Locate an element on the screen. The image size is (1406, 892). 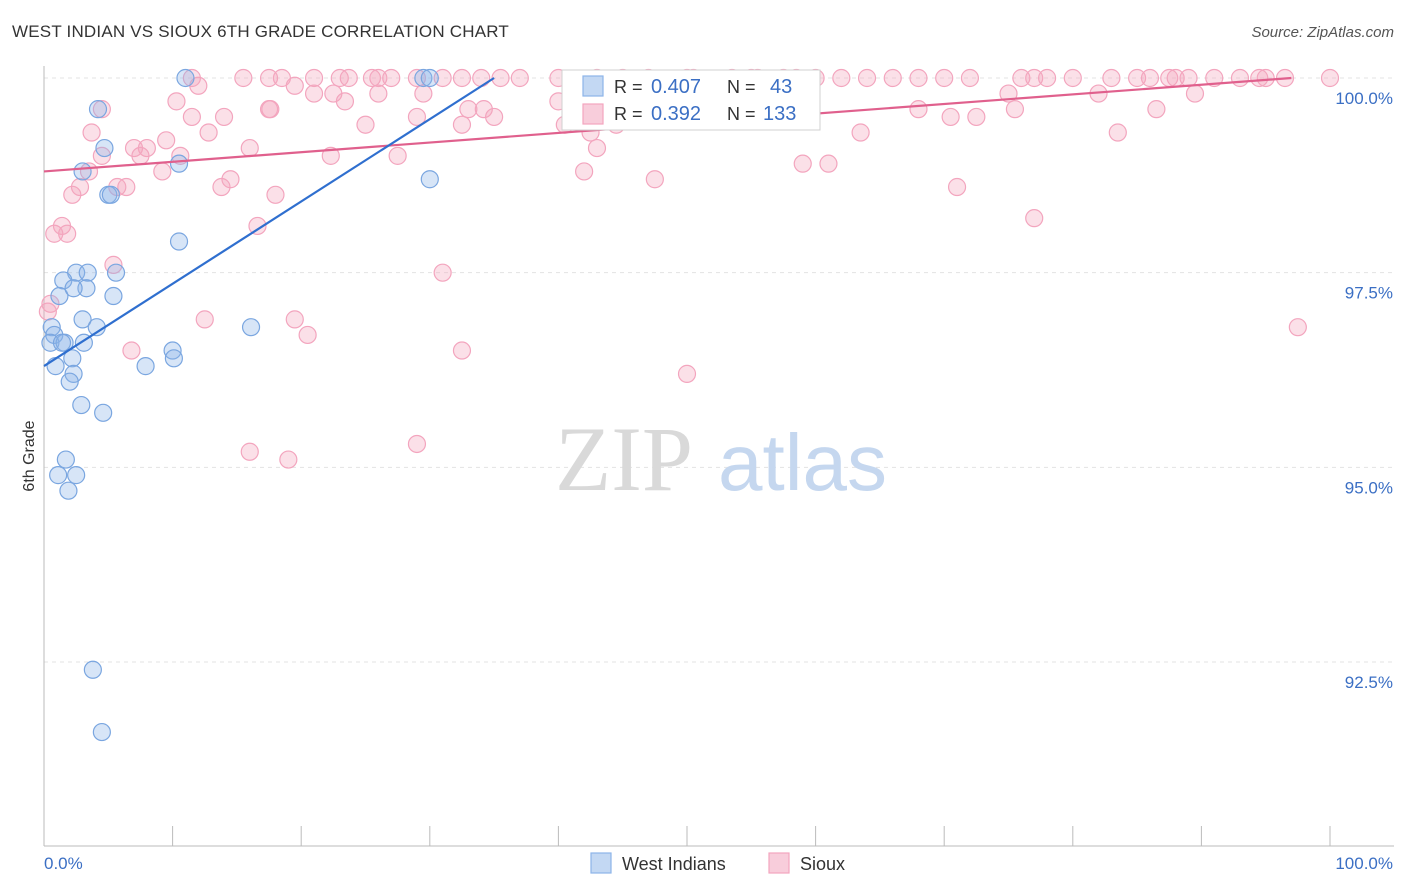
west-indian-trend-line is located at coordinates (269, 222).